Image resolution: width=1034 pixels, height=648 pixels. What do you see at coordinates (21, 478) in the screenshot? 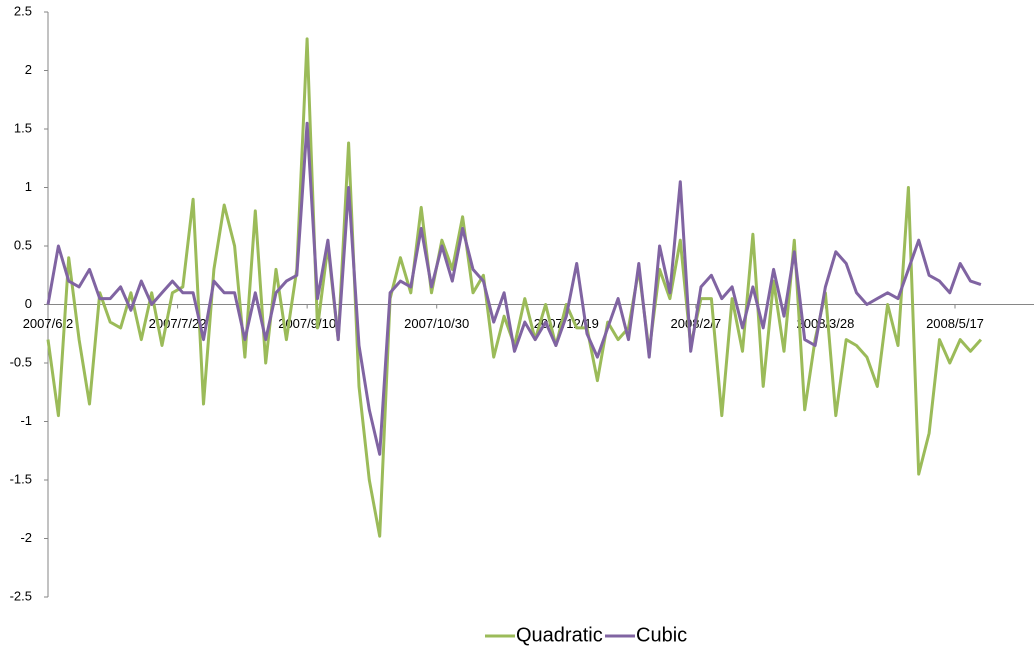
I see `y-tick-label: -1.5` at bounding box center [21, 478].